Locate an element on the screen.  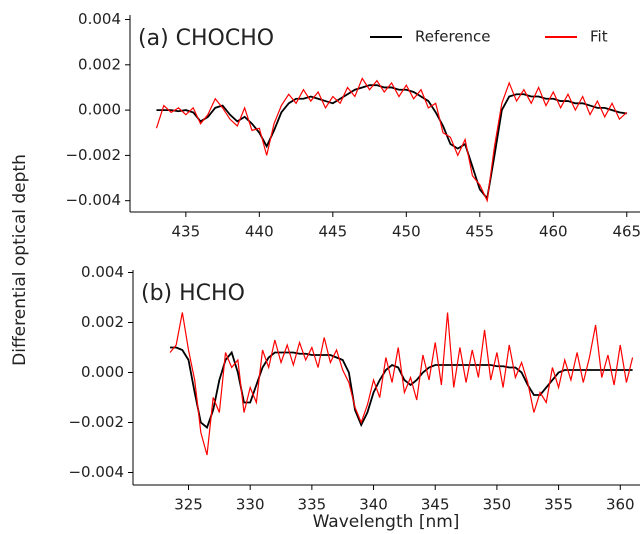
panel-title: (a) CHOCHO is located at coordinates (206, 38).